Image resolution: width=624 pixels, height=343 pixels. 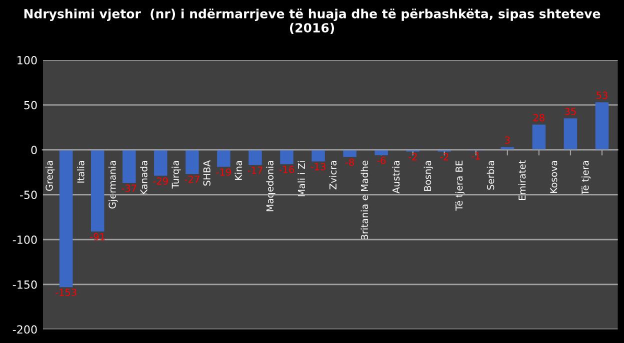 I want to click on data-label: -16, so click(x=286, y=170).